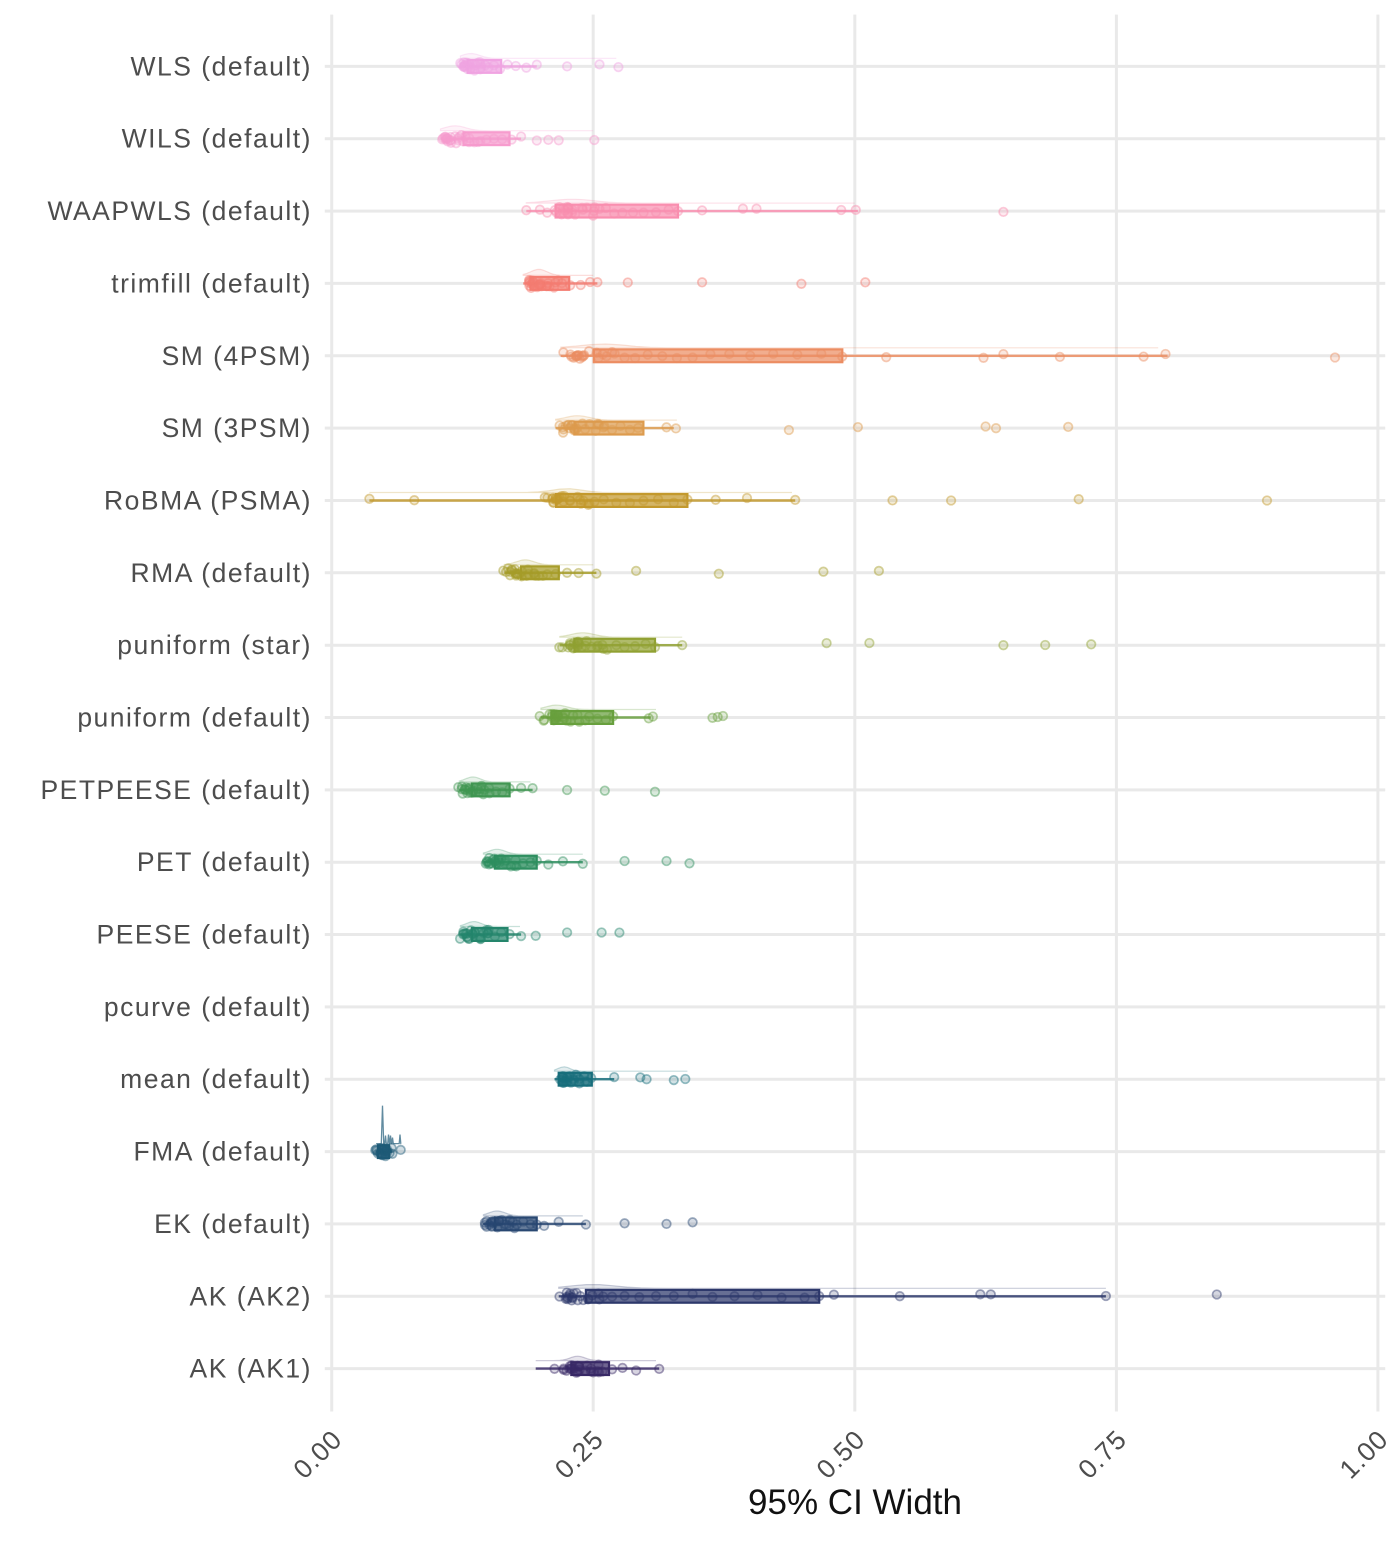 The height and width of the screenshot is (1541, 1400). Describe the element at coordinates (221, 66) in the screenshot. I see `svg-text: WLS (default)` at that location.